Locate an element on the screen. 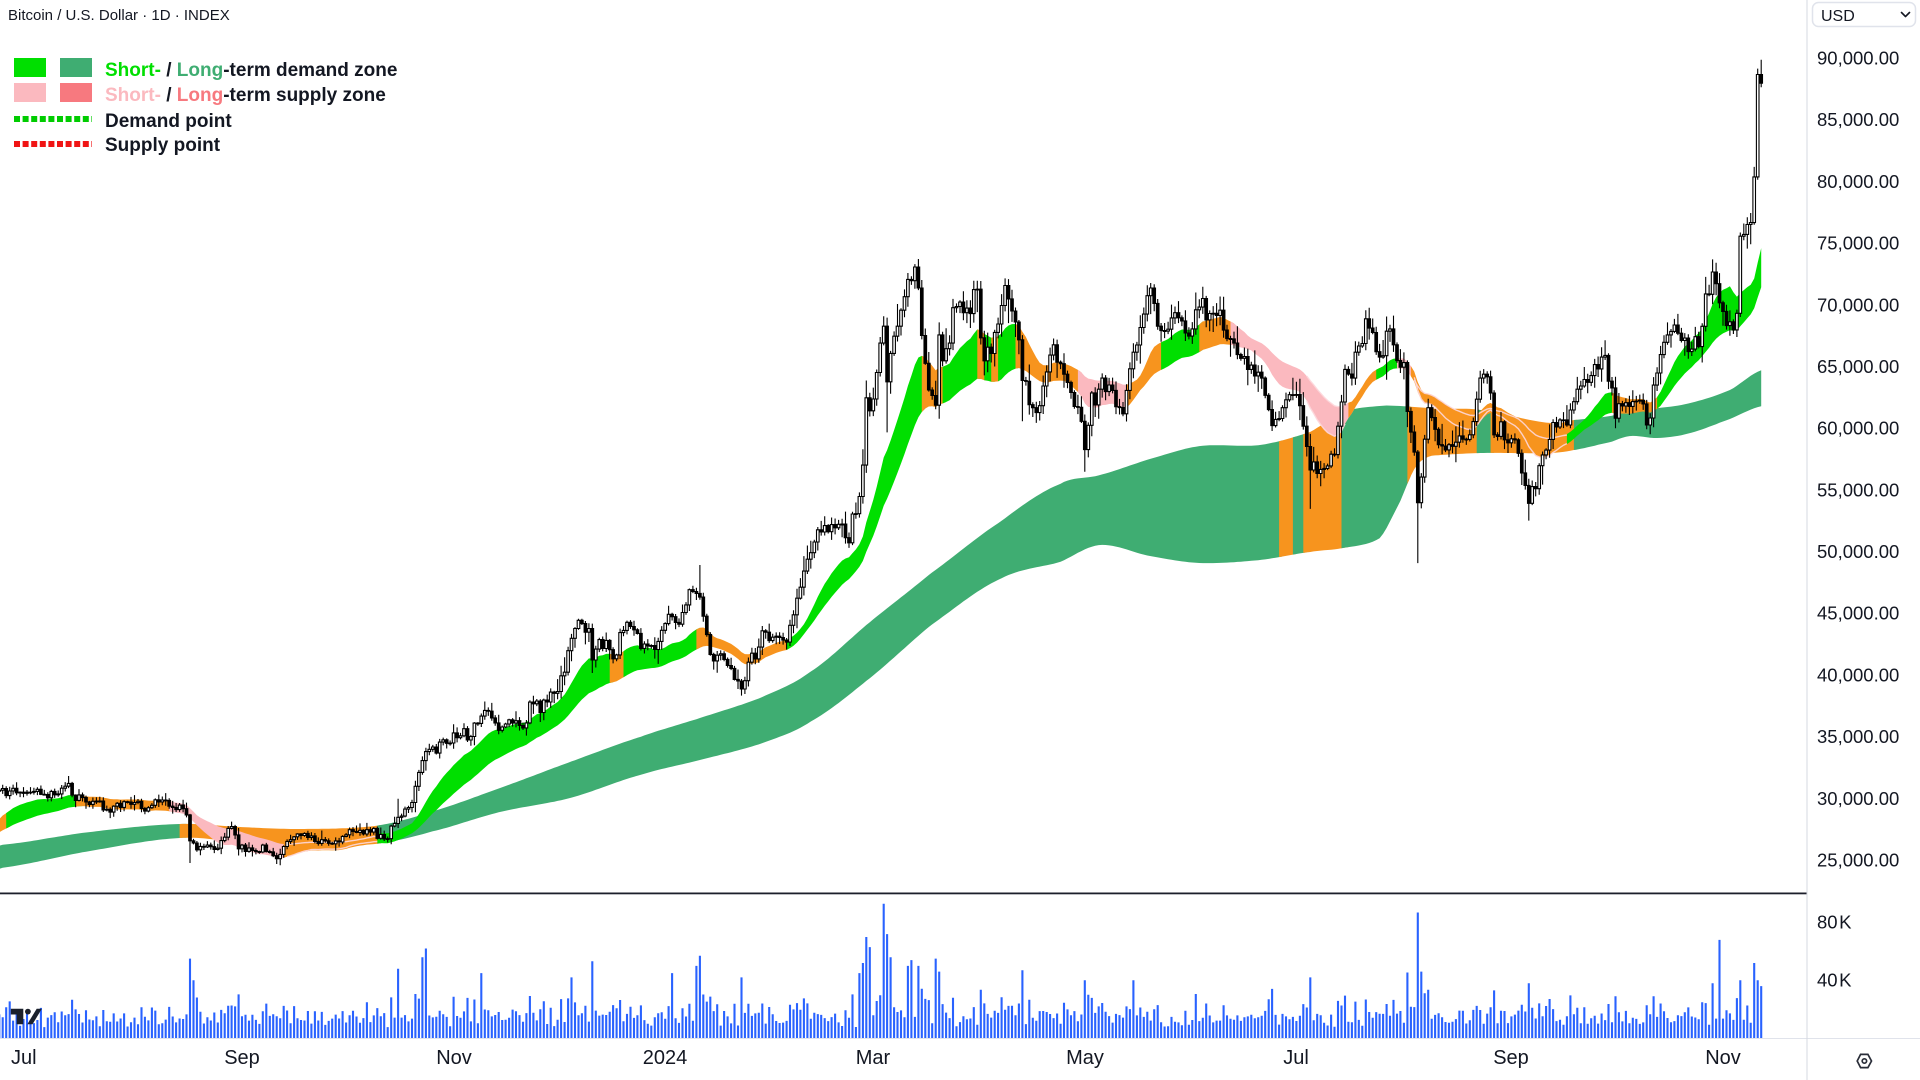  svg-text: 85,000.00 is located at coordinates (1858, 119).